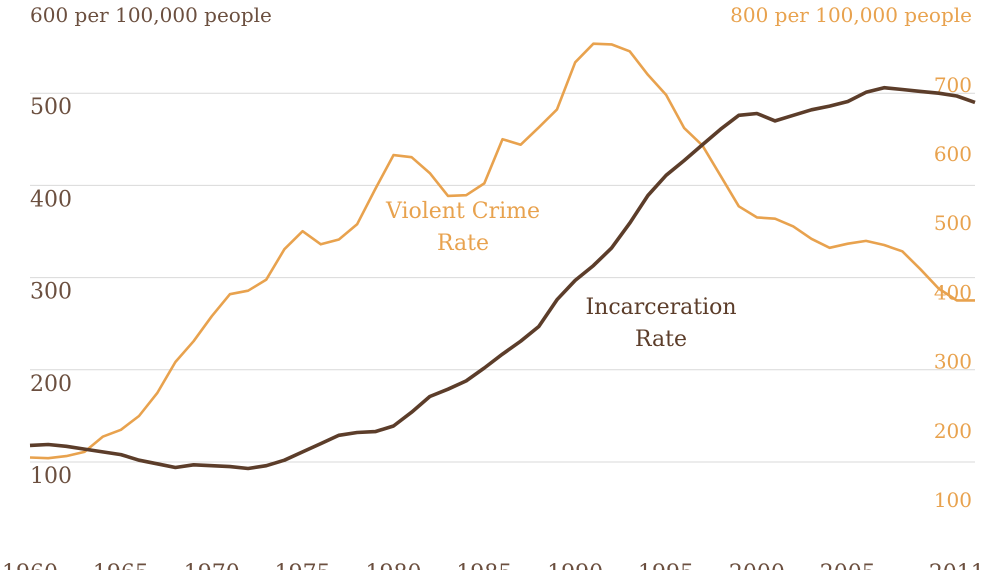  I want to click on left-axis-ticks: 100 200 300 400 500, so click(51, 292).